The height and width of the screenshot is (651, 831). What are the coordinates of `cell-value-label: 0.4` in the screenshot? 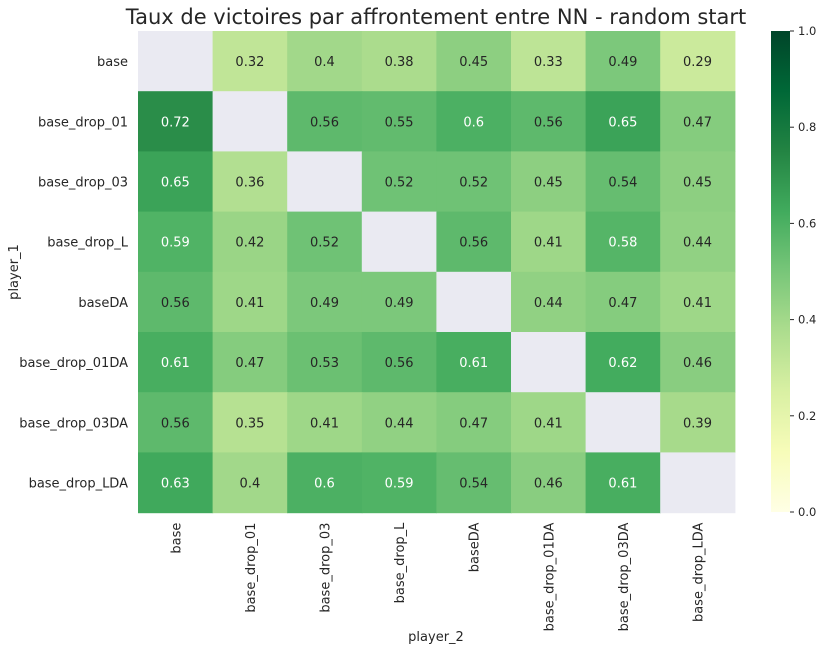 It's located at (250, 484).